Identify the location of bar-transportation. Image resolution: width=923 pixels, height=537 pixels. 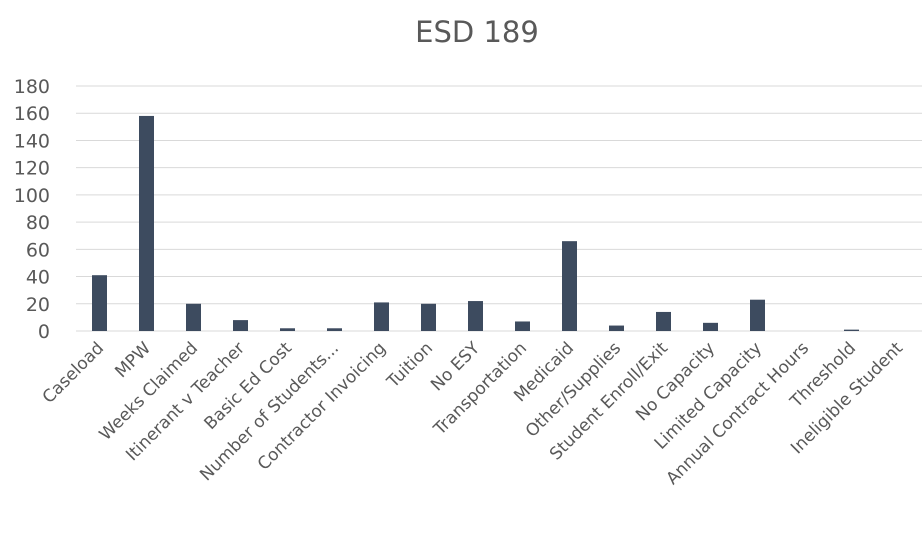
(522, 326).